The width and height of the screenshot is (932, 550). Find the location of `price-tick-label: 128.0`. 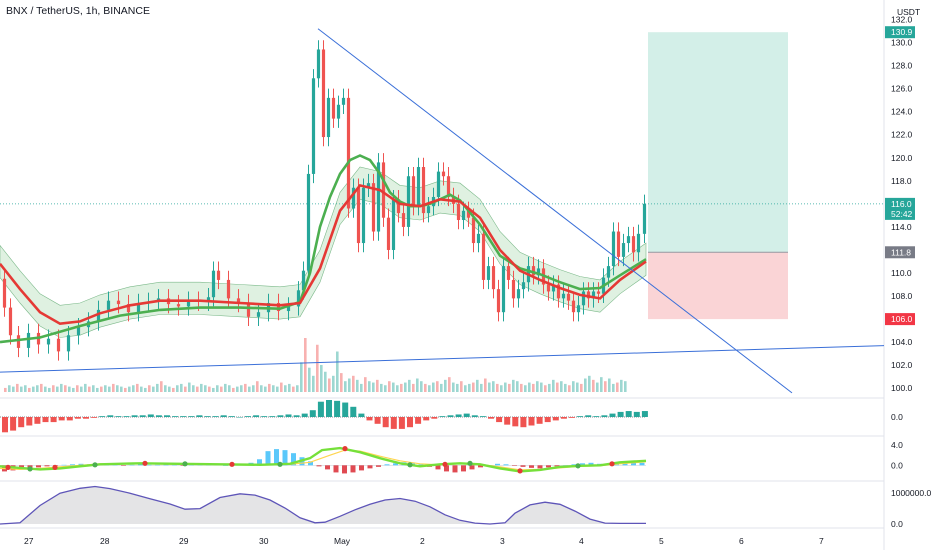

price-tick-label: 128.0 is located at coordinates (902, 66).